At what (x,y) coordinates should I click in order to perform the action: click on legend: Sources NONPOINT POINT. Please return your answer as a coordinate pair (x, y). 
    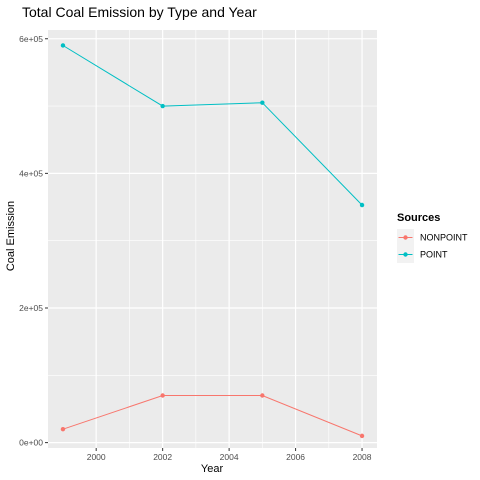
    Looking at the image, I should click on (432, 237).